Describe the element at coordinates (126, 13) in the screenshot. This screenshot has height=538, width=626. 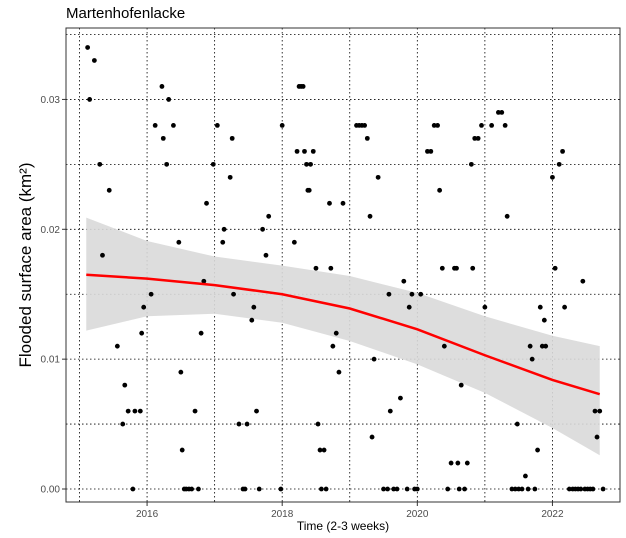
I see `chart-title: Martenhofenlacke` at that location.